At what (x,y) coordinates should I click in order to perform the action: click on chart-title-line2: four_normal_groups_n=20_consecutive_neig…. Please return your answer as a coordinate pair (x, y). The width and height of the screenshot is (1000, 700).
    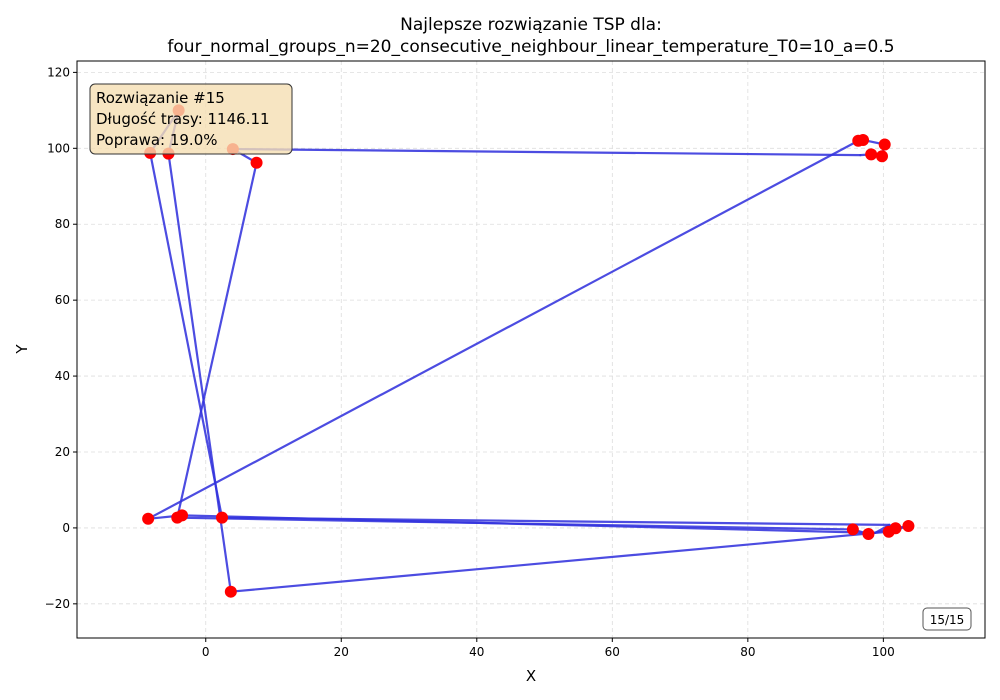
    Looking at the image, I should click on (530, 47).